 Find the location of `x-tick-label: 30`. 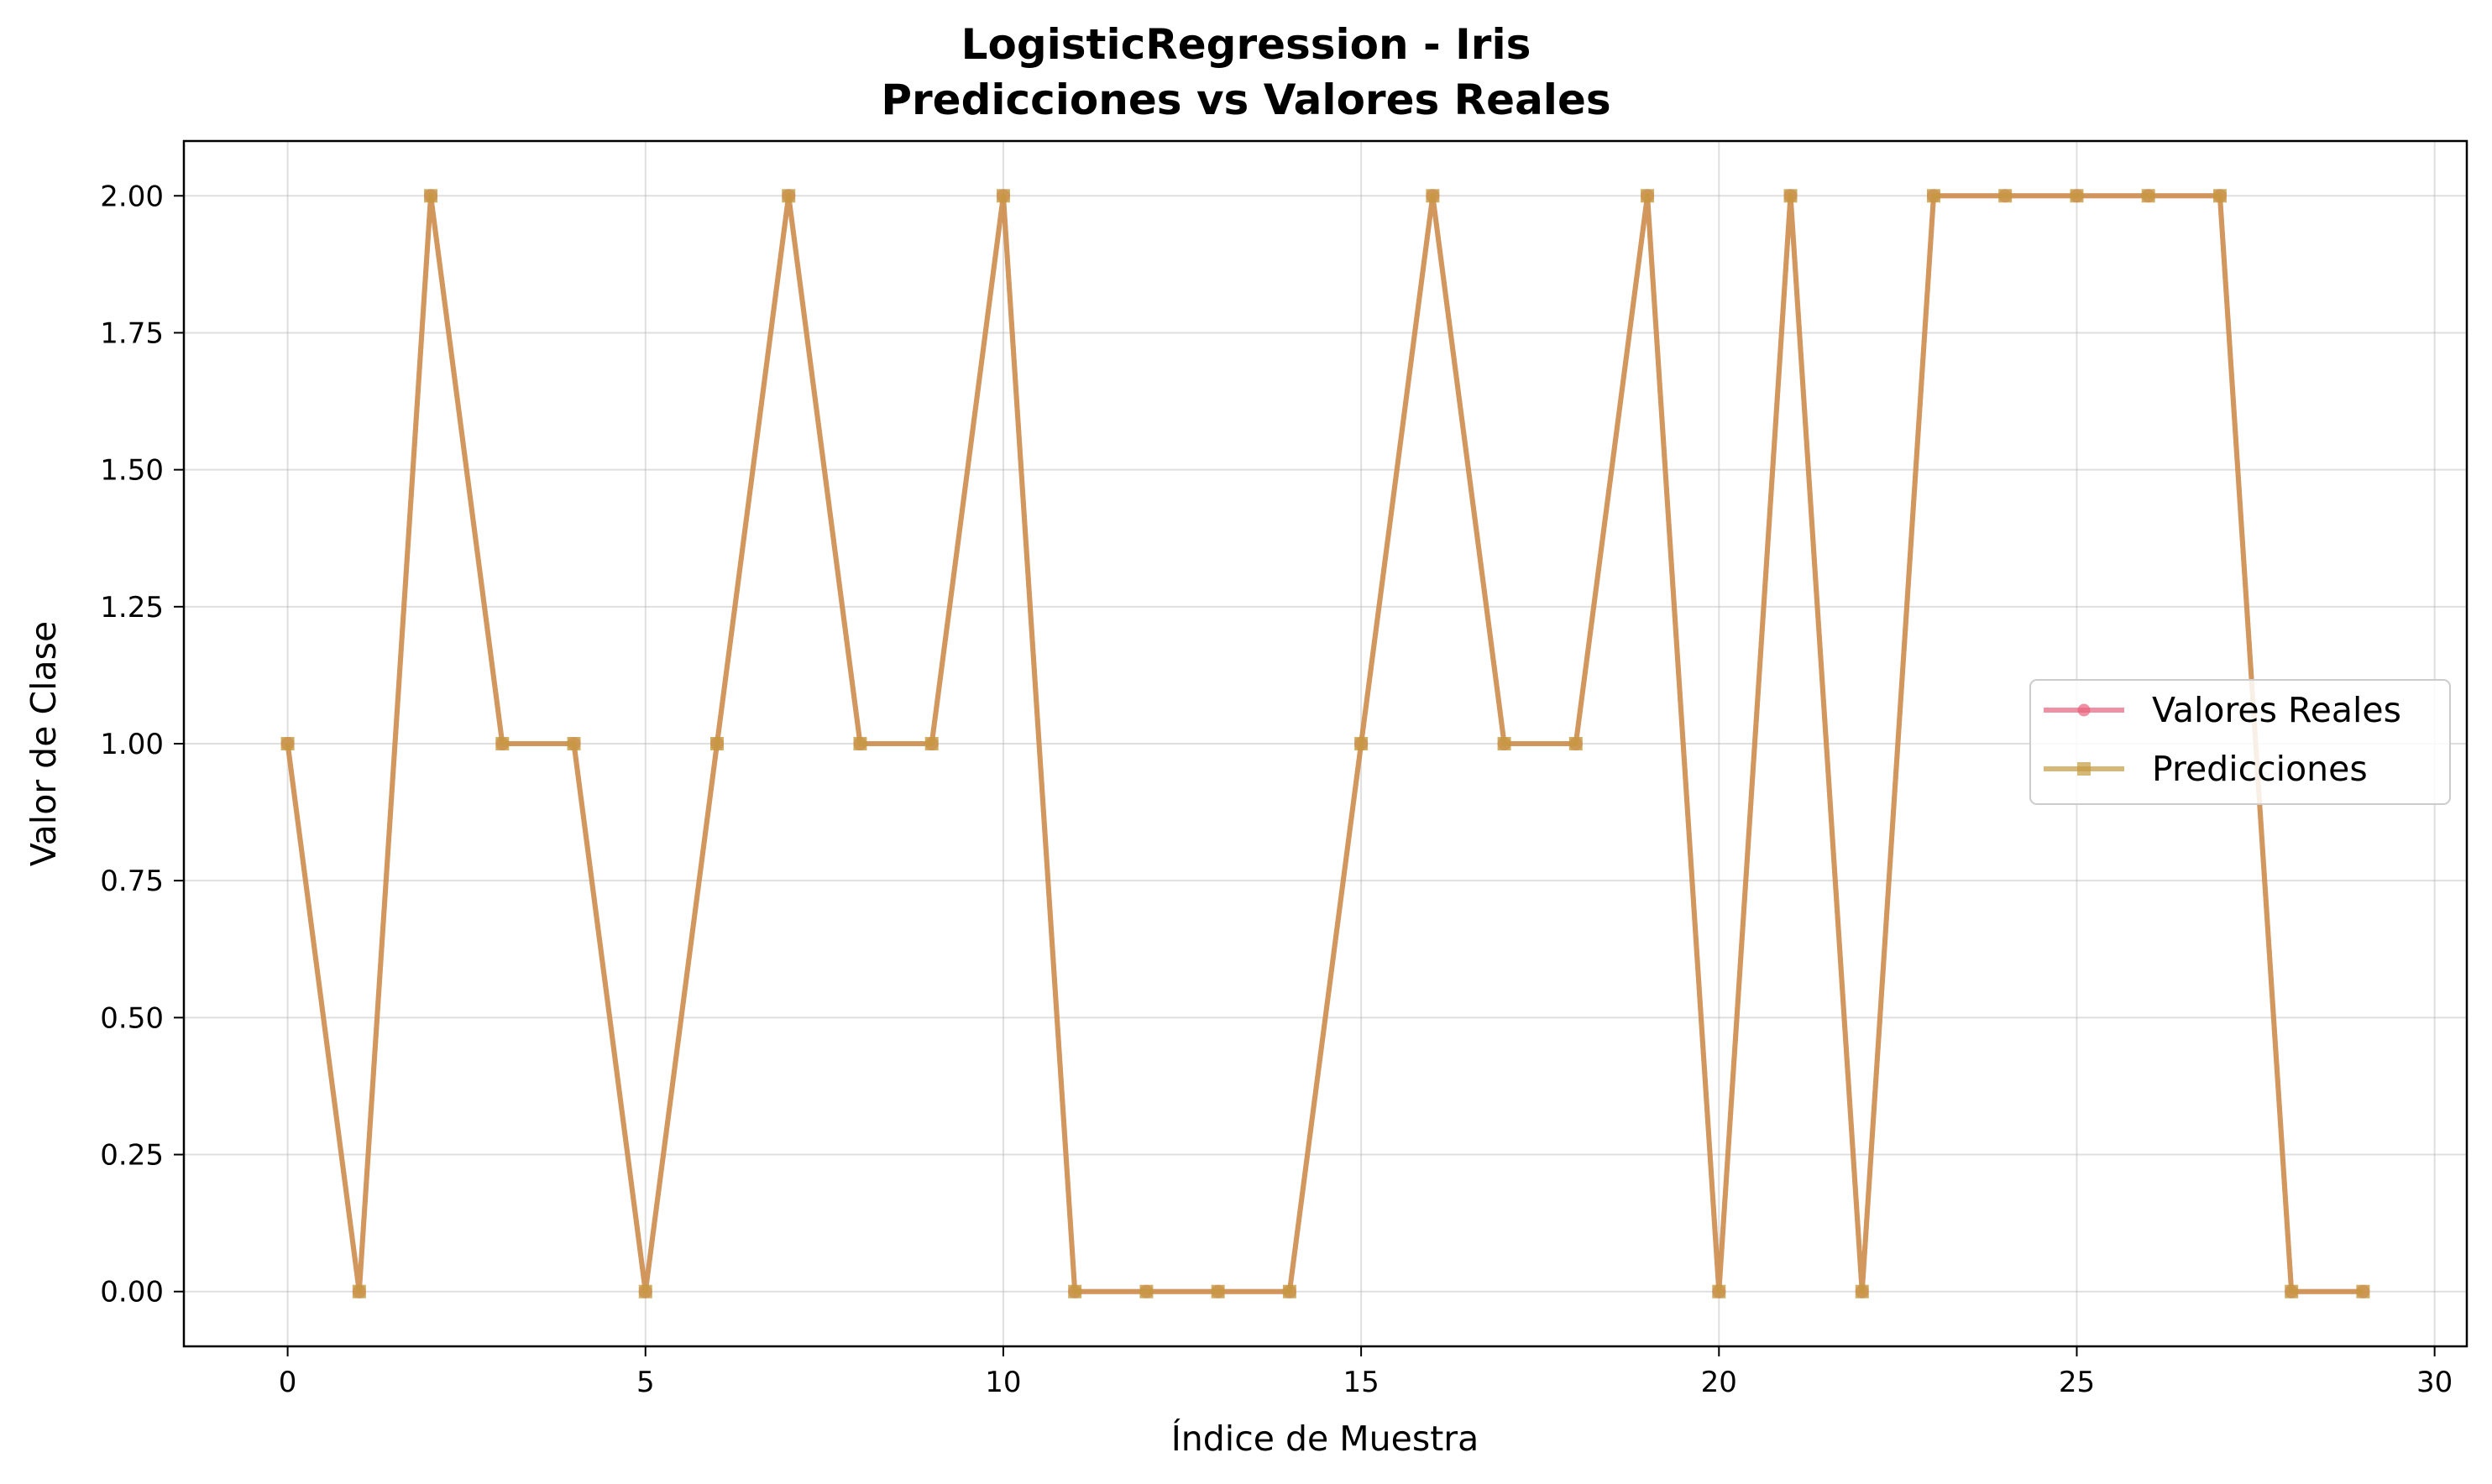

x-tick-label: 30 is located at coordinates (2434, 1382).